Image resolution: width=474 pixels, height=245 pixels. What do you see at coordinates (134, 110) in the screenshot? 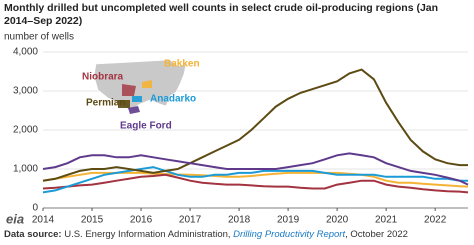
I see `eagle-ford-region` at bounding box center [134, 110].